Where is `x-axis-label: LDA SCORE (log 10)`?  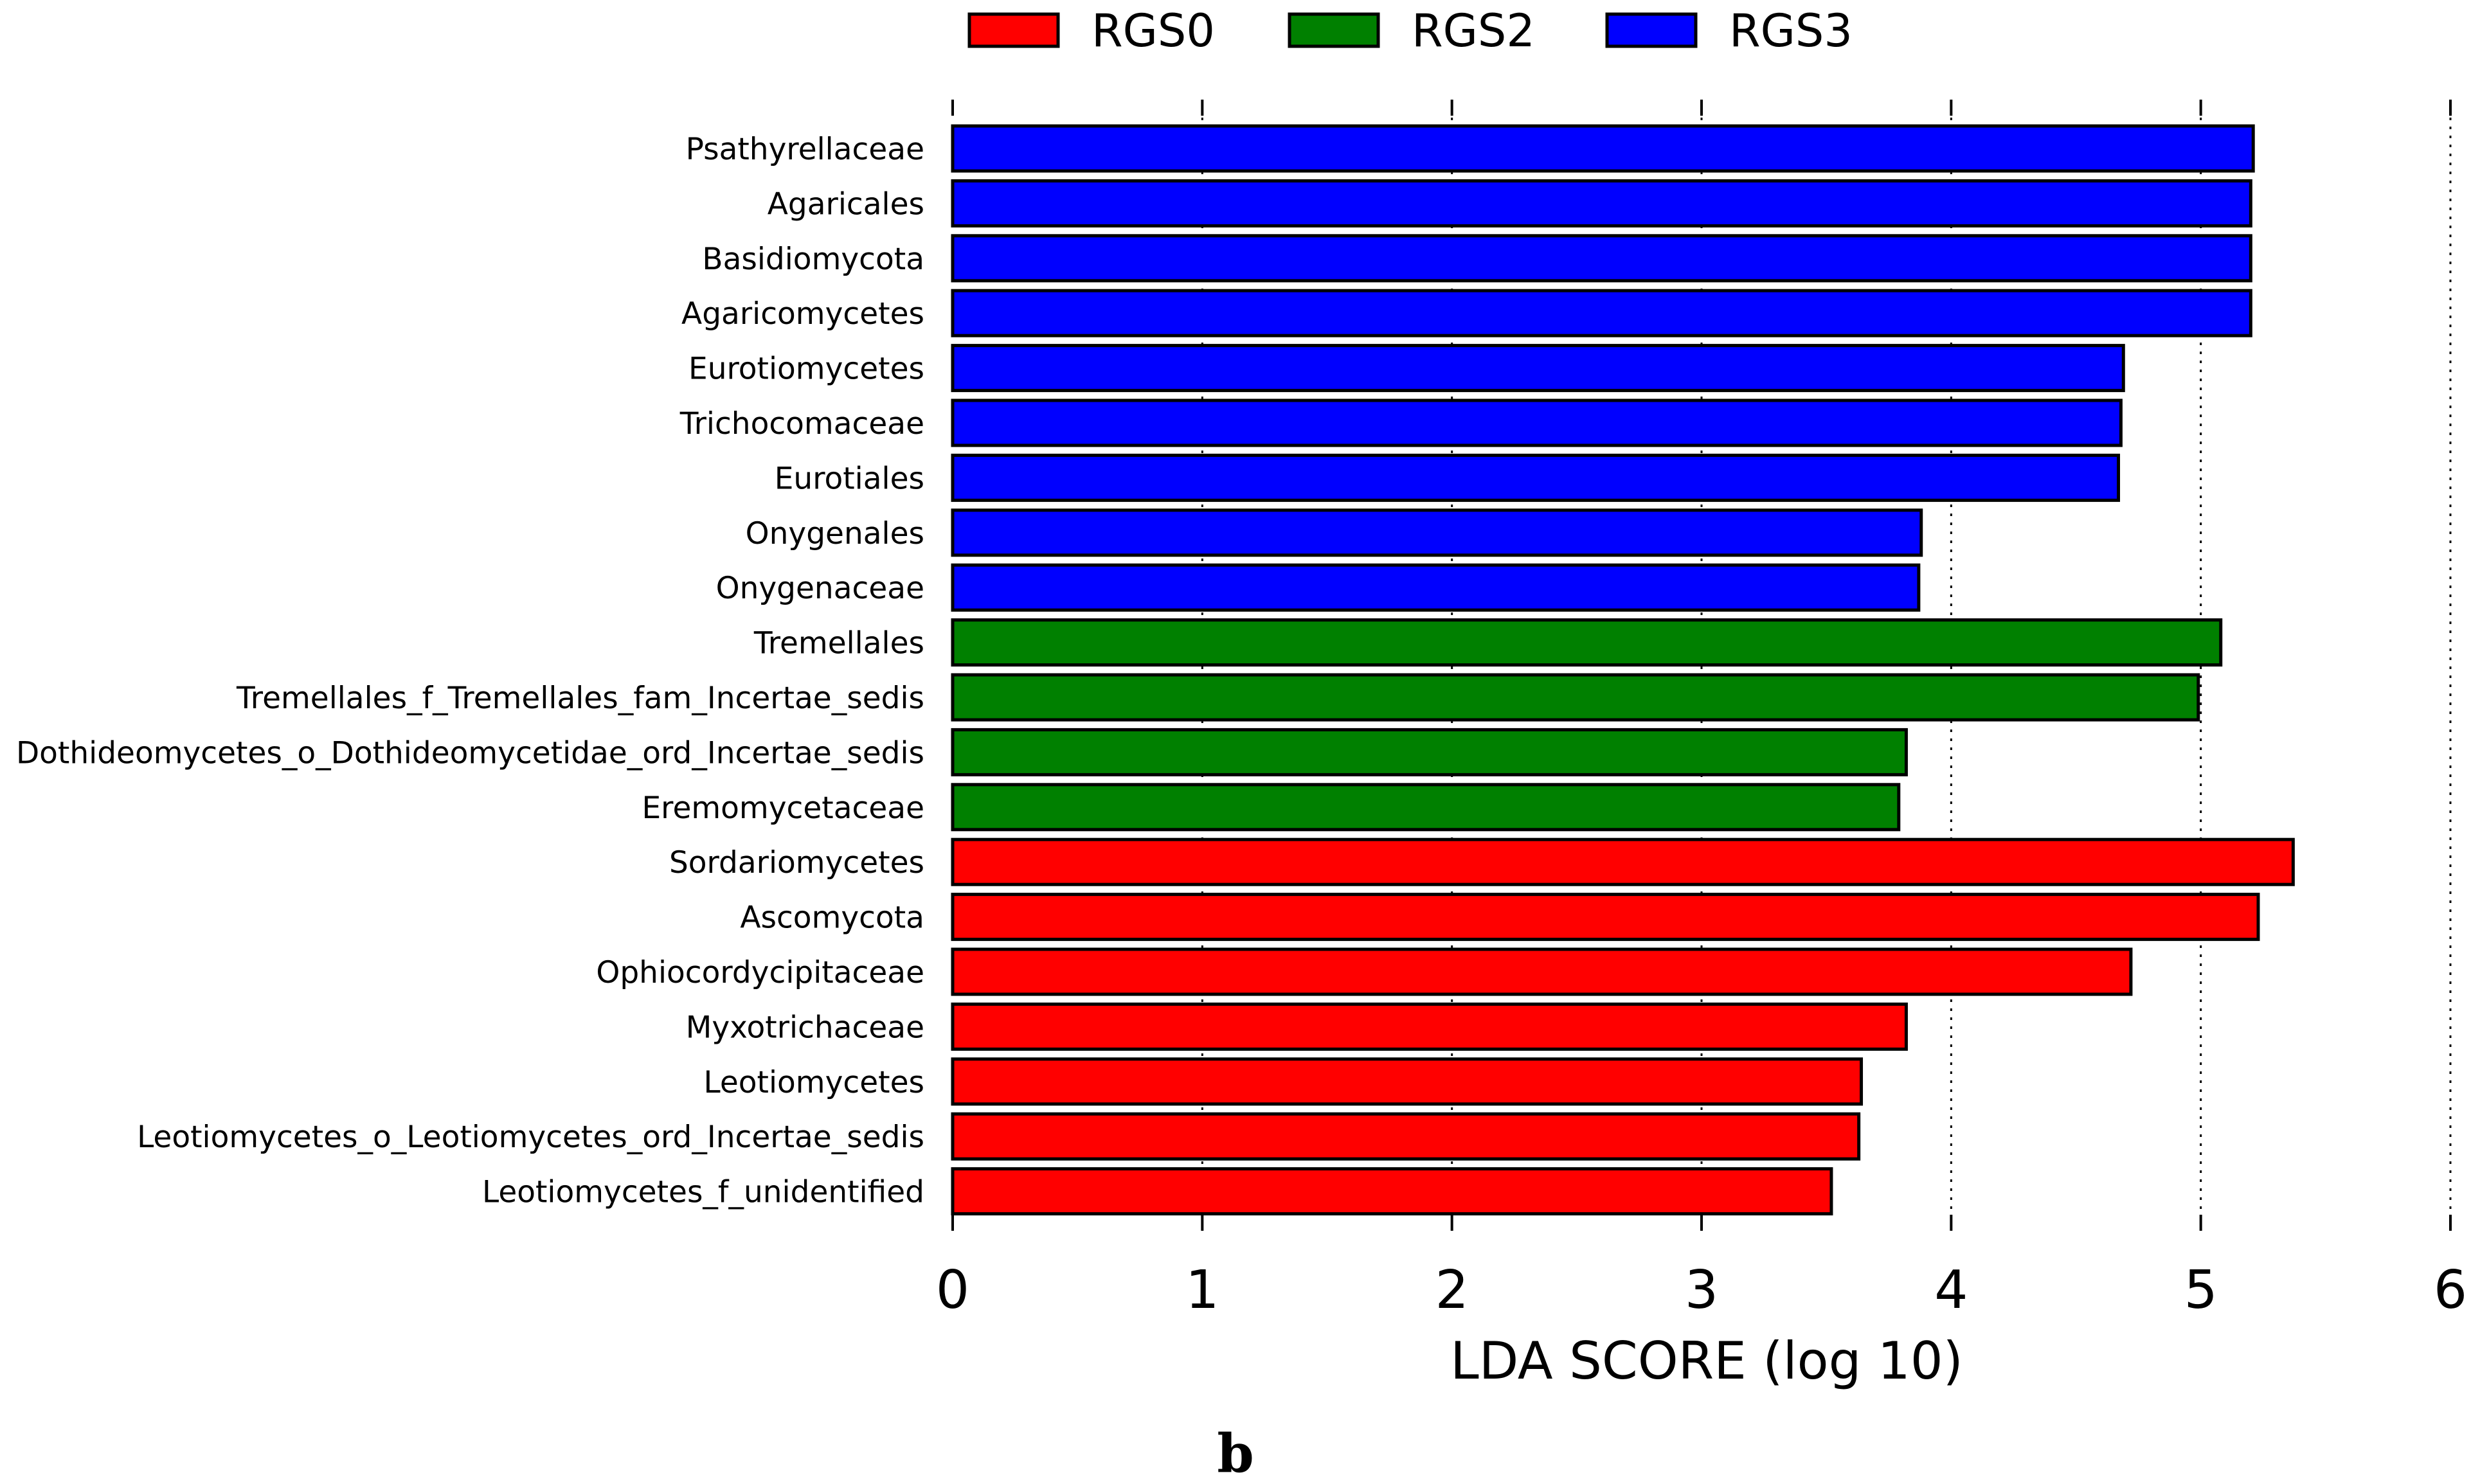
x-axis-label: LDA SCORE (log 10) is located at coordinates (1706, 1361).